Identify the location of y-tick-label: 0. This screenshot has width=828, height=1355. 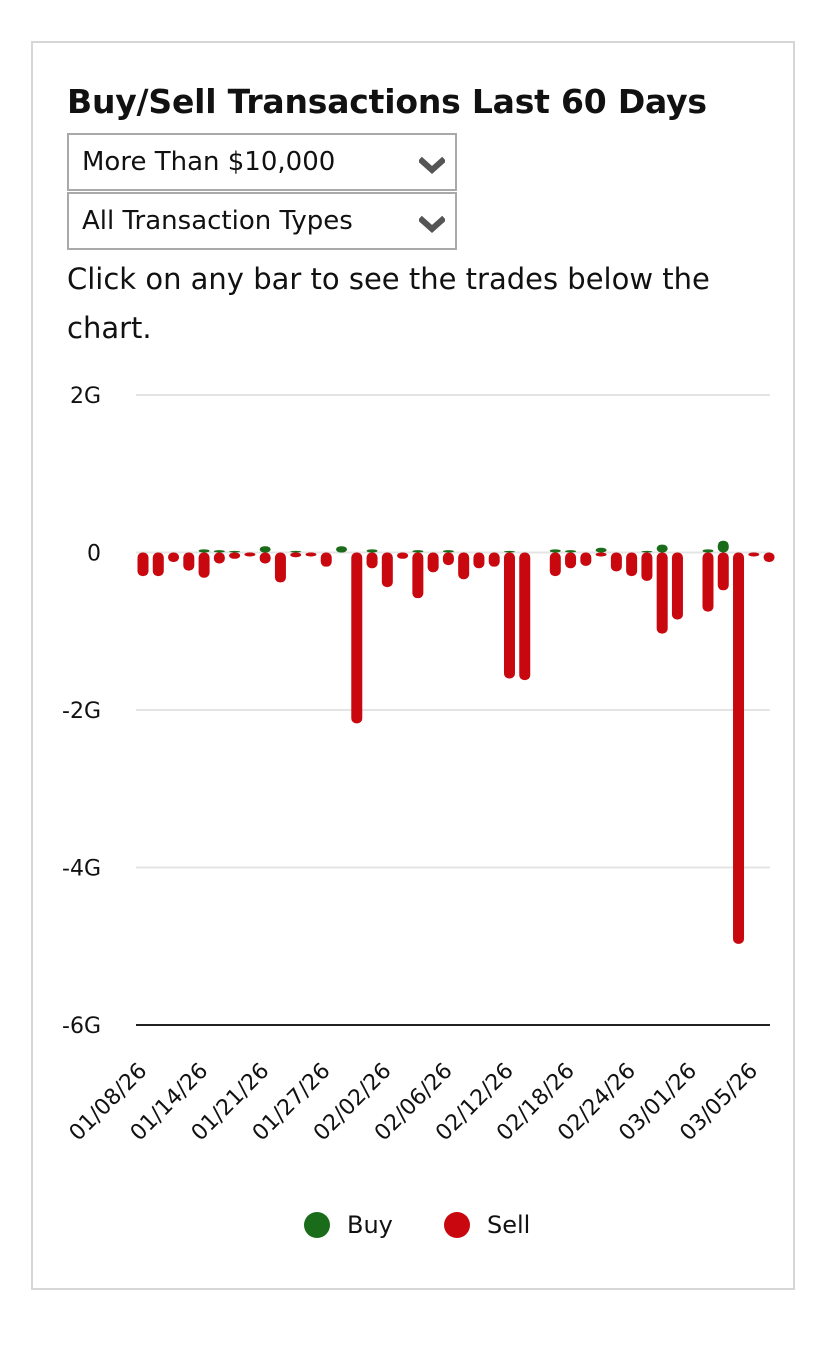
(94, 554).